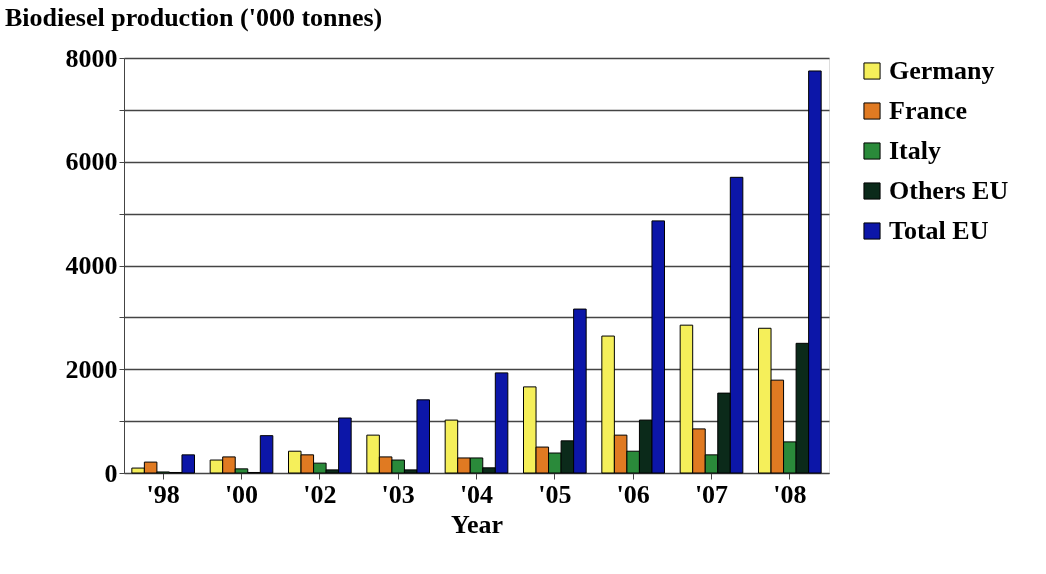 The width and height of the screenshot is (1046, 574). What do you see at coordinates (320, 494) in the screenshot?
I see `x-tick-label: '02` at bounding box center [320, 494].